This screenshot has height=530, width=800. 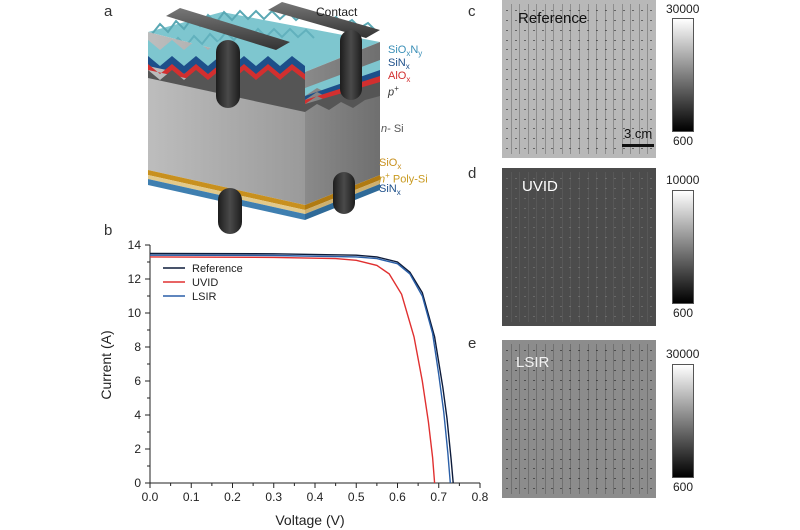 I want to click on layer-label-sinx-top: SiNx, so click(x=399, y=64).